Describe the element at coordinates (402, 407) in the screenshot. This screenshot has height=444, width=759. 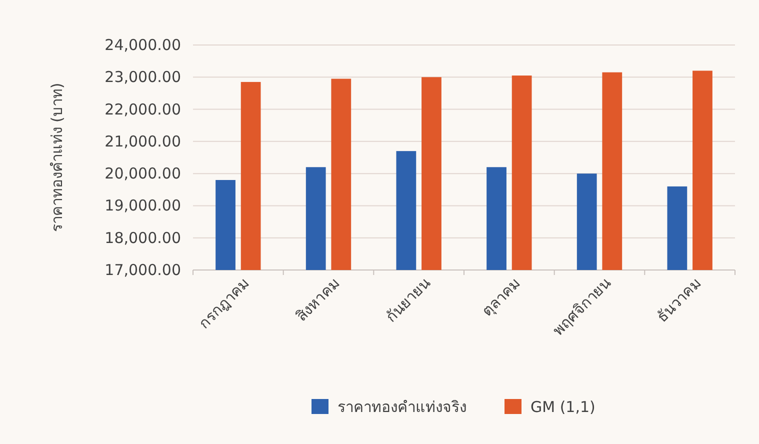
I see `legend-label: ราคาทองคำแท่งจริง` at that location.